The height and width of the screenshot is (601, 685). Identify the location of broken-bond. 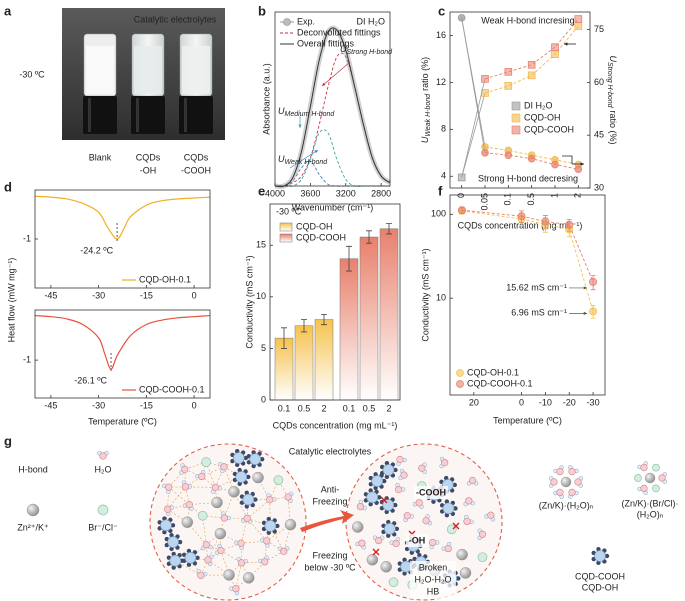
(384, 500).